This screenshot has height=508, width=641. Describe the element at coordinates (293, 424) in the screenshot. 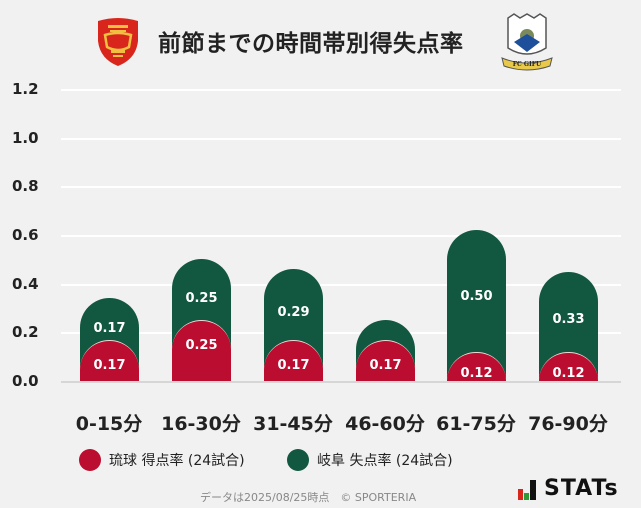

I see `x-label: 31-45分` at that location.